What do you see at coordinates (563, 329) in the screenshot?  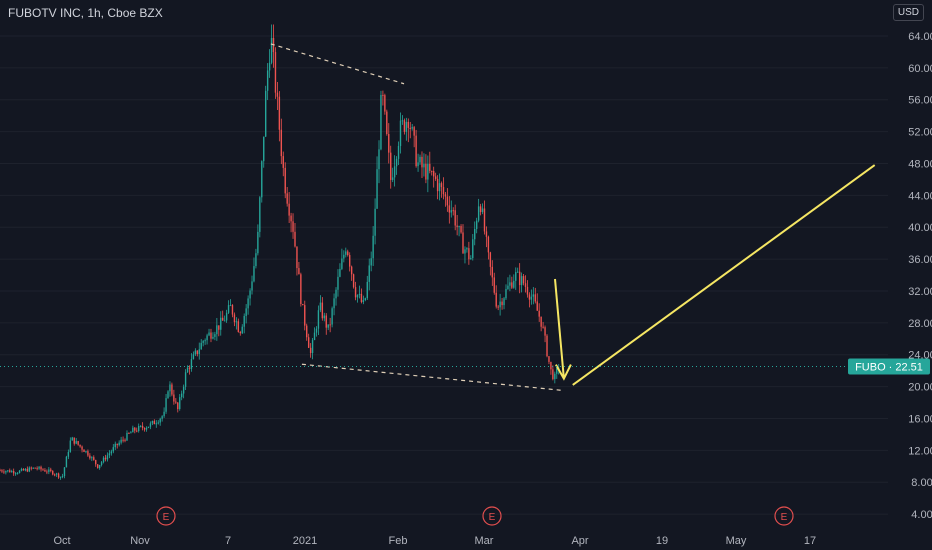 I see `down-arrow` at bounding box center [563, 329].